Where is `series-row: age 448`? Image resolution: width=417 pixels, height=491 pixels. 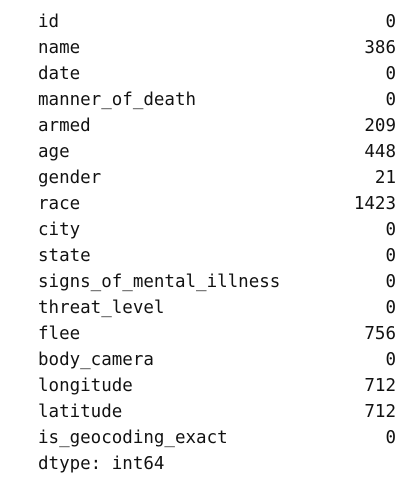
series-row: age 448 is located at coordinates (217, 152).